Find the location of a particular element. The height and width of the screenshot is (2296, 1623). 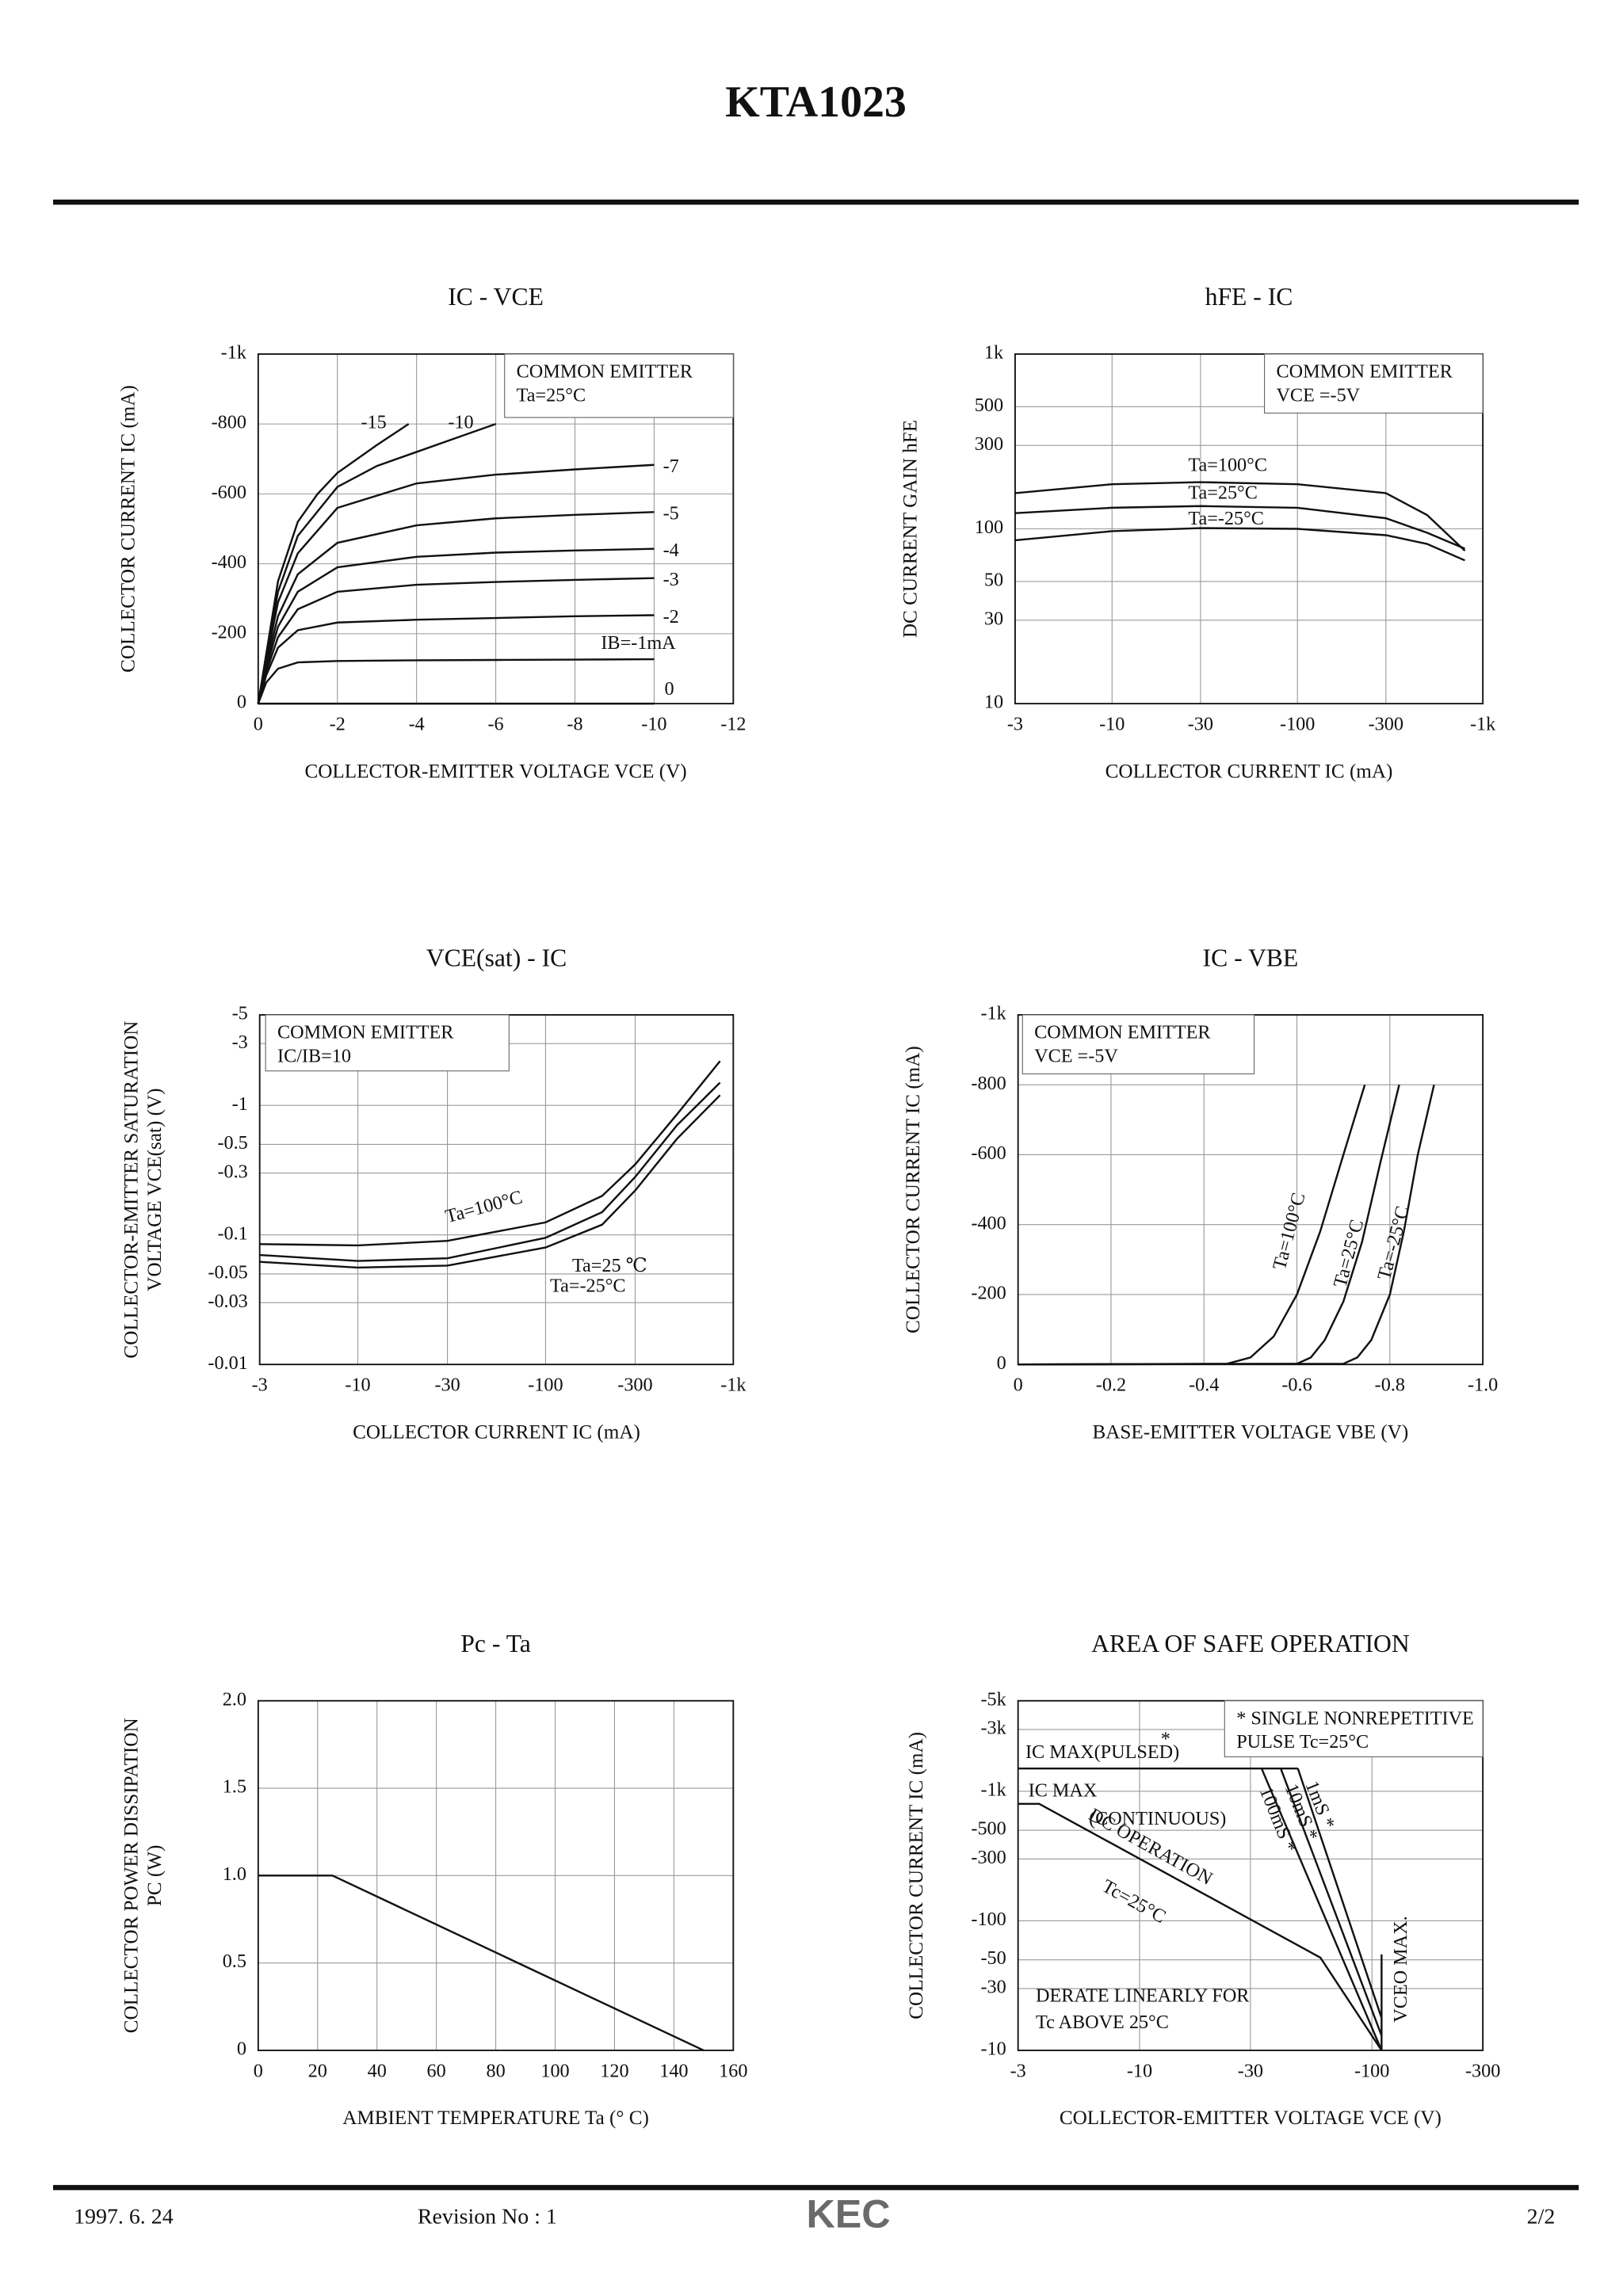

x-tick-label: 160 is located at coordinates (733, 2070).